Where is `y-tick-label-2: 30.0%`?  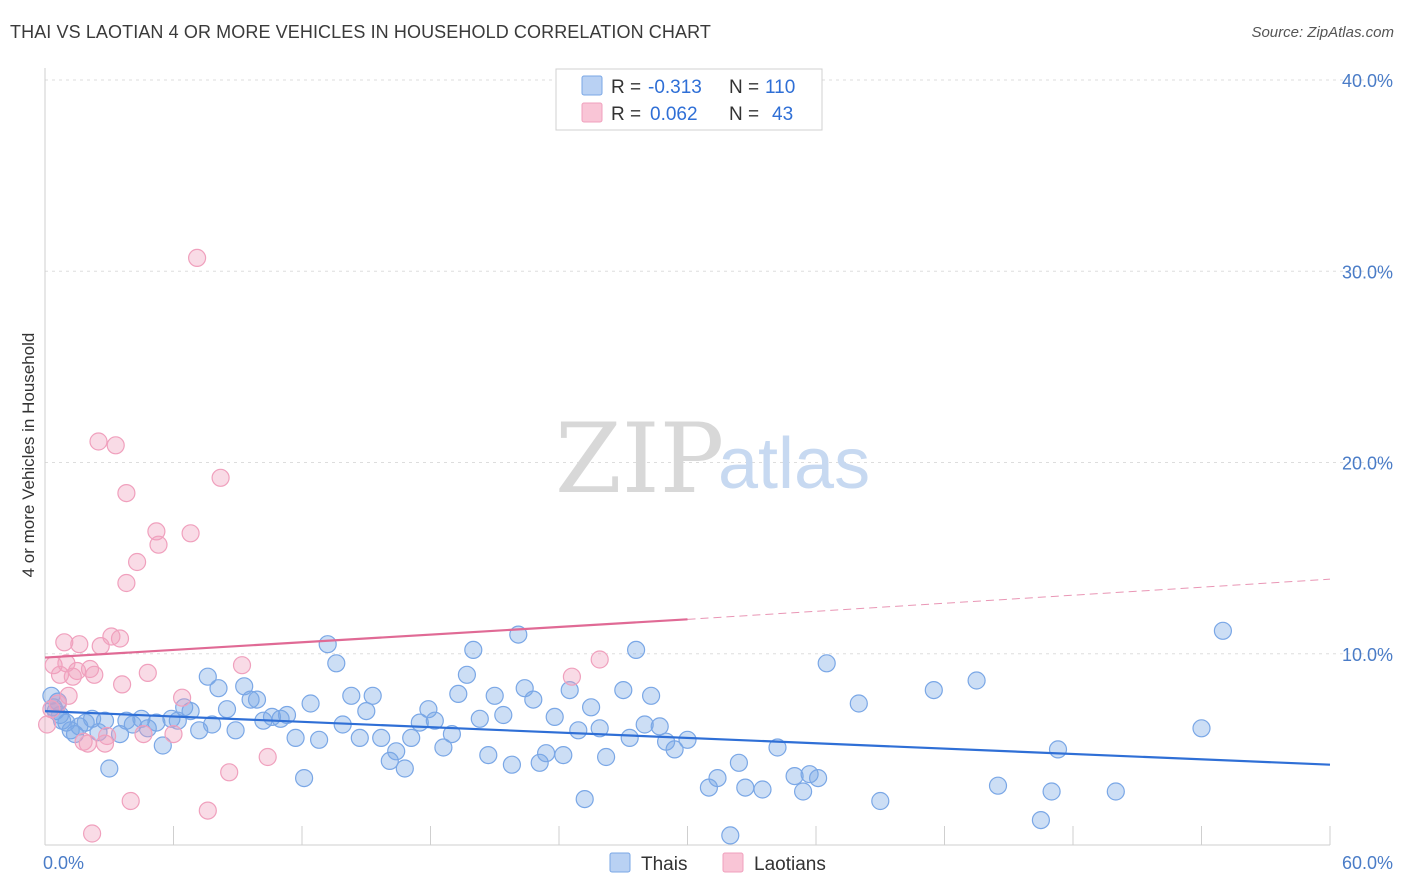
y-tick-label-2: 30.0% is located at coordinates (1367, 272).